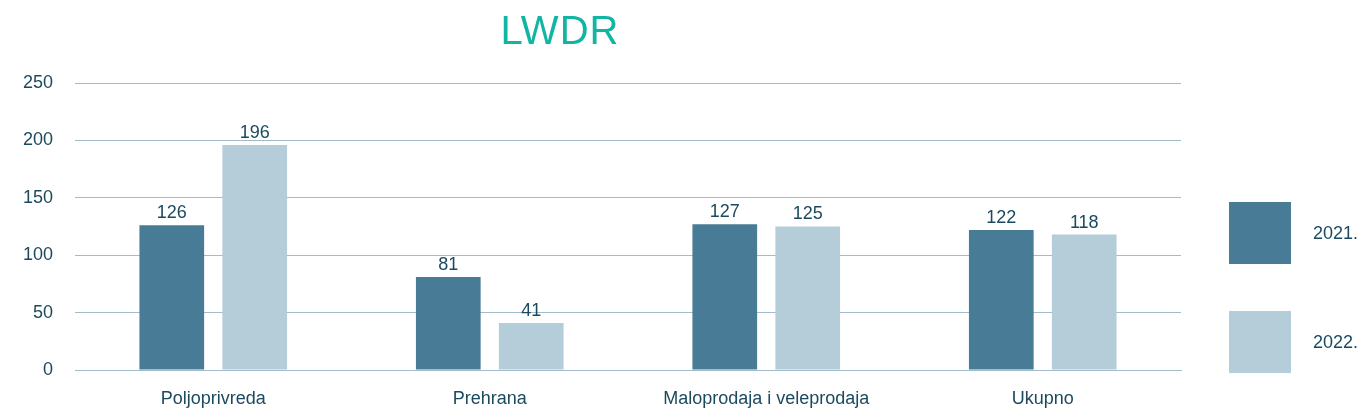 The height and width of the screenshot is (411, 1364). Describe the element at coordinates (42, 311) in the screenshot. I see `y-tick-label: 50` at that location.